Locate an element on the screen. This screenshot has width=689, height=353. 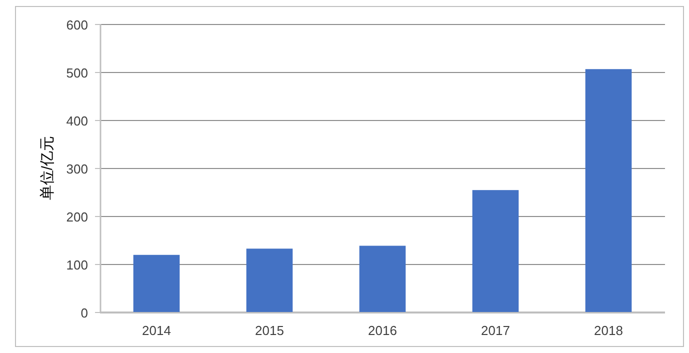
y-tick-label: 600 is located at coordinates (77, 25).